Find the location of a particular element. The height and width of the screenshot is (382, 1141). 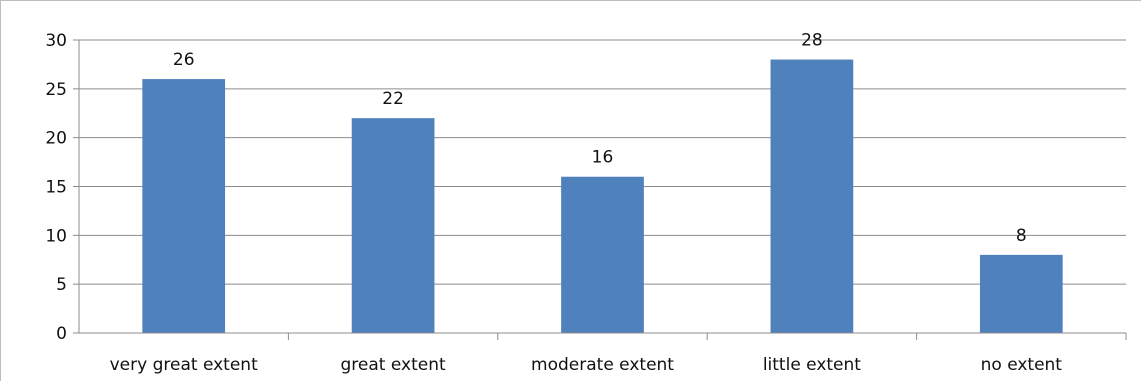

bar-value-label: 22 is located at coordinates (393, 99).